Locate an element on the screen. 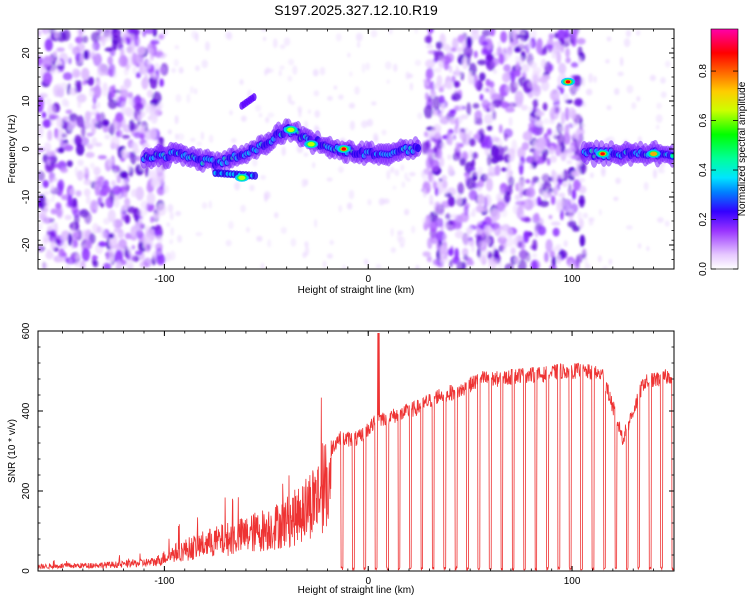 Image resolution: width=750 pixels, height=600 pixels. x-tick-label: 100 is located at coordinates (572, 581).